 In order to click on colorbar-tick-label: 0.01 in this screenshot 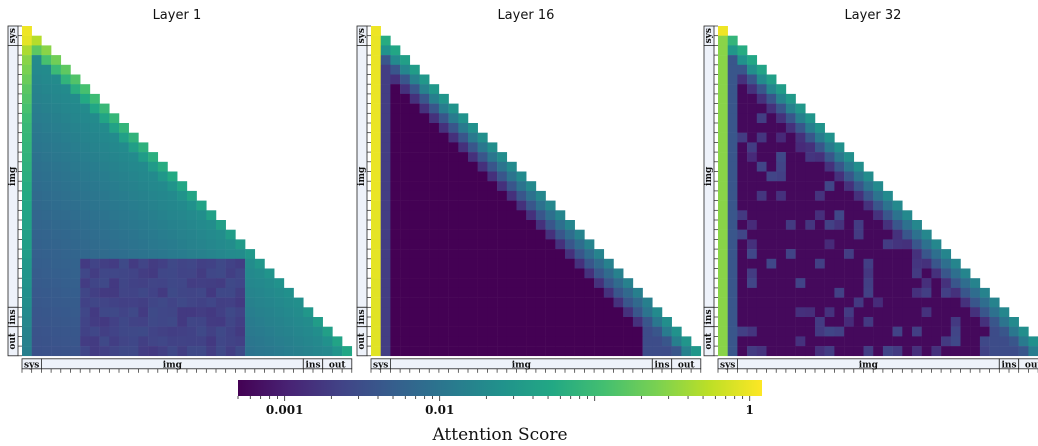, I will do `click(439, 410)`.